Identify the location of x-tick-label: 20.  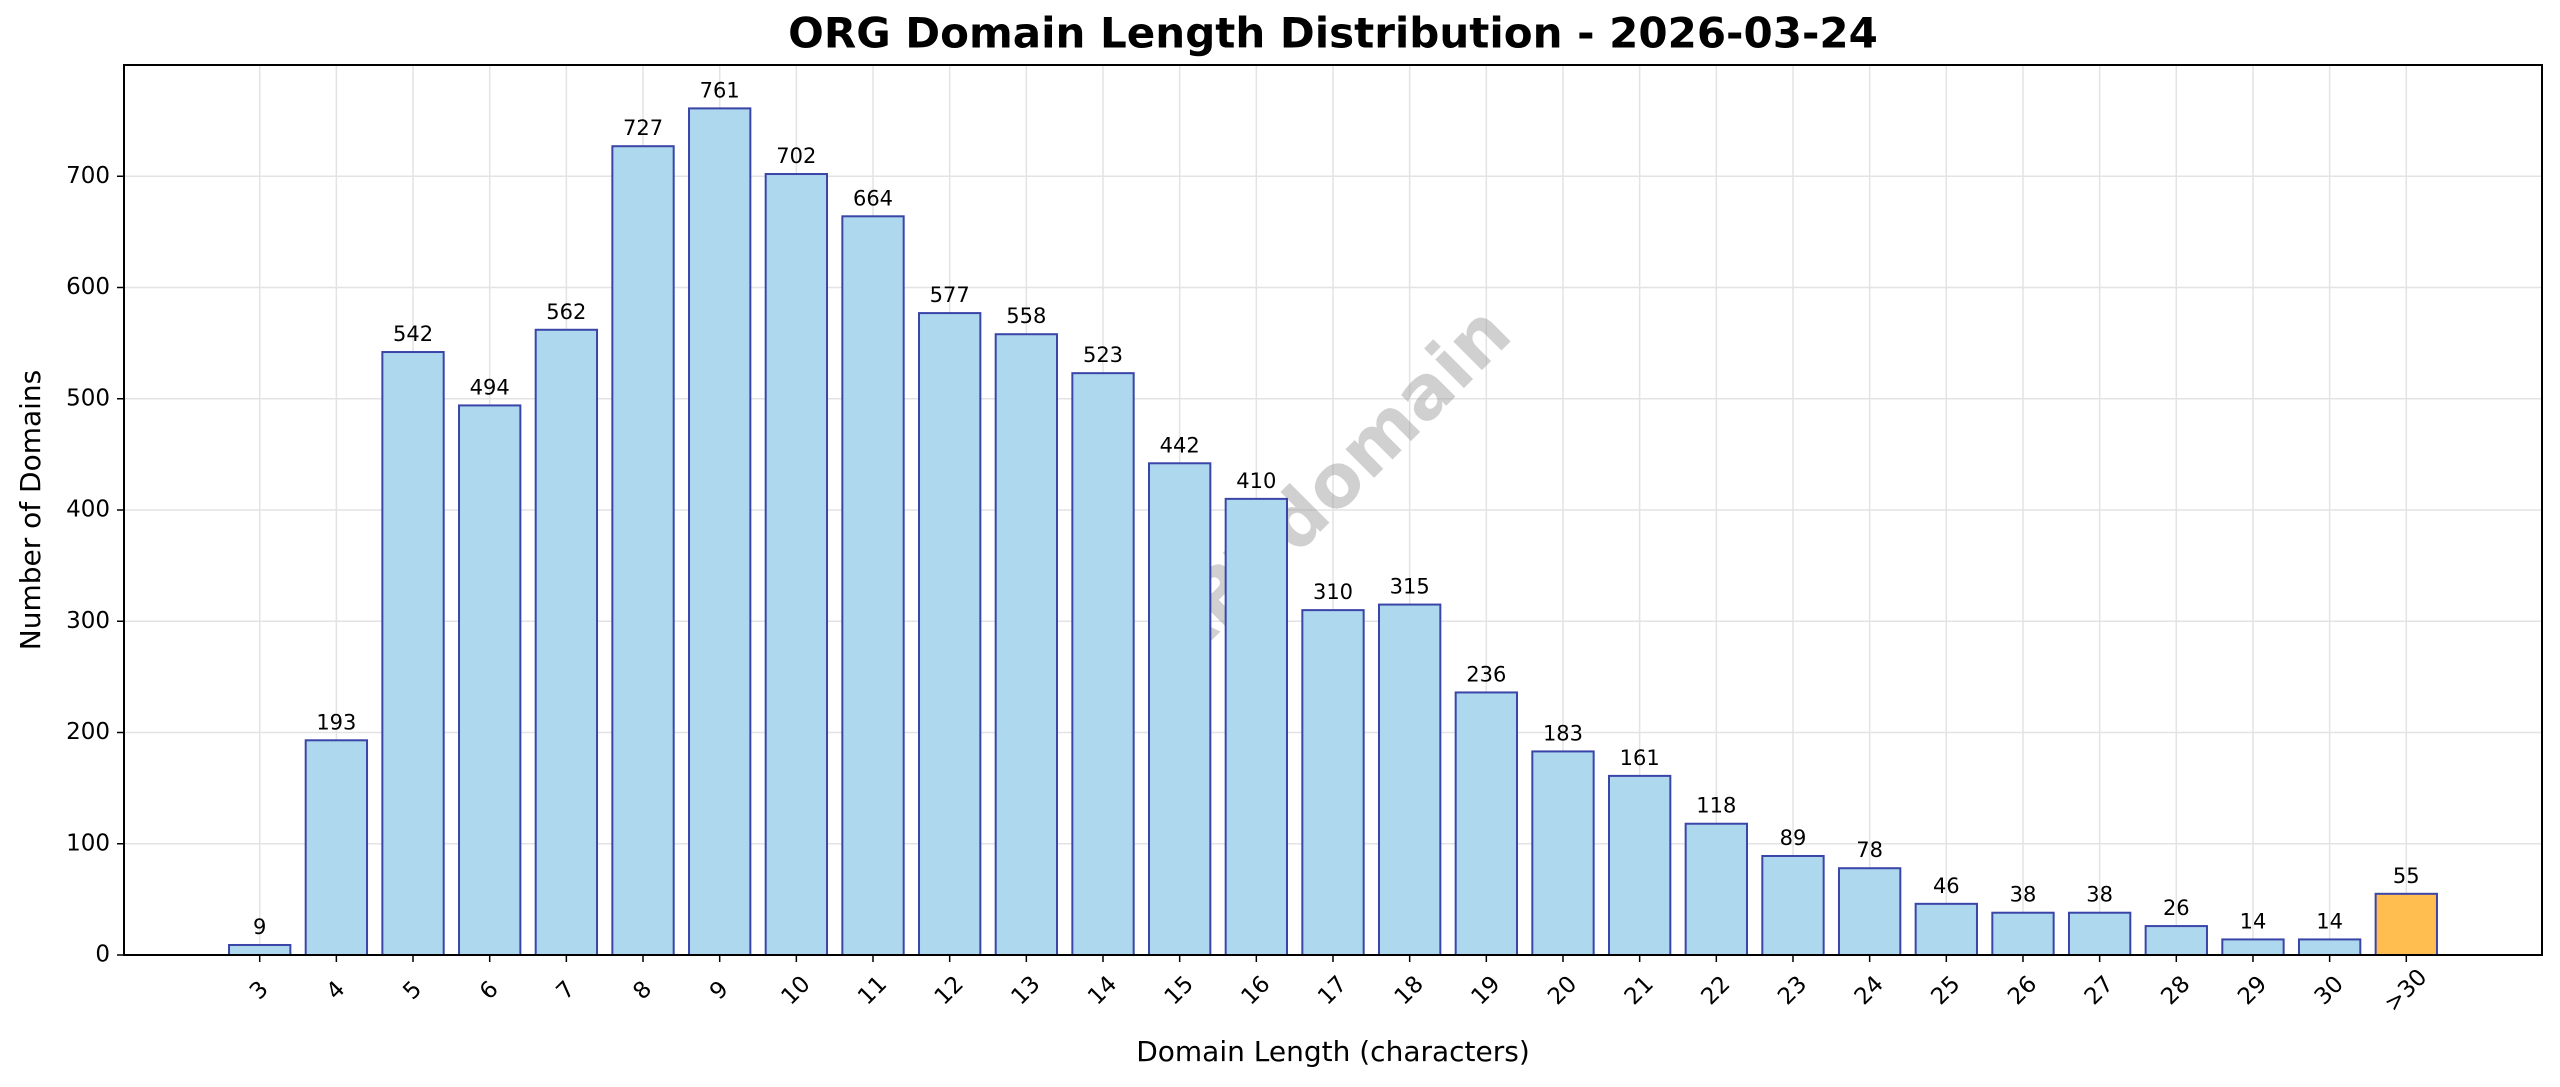
(1562, 990).